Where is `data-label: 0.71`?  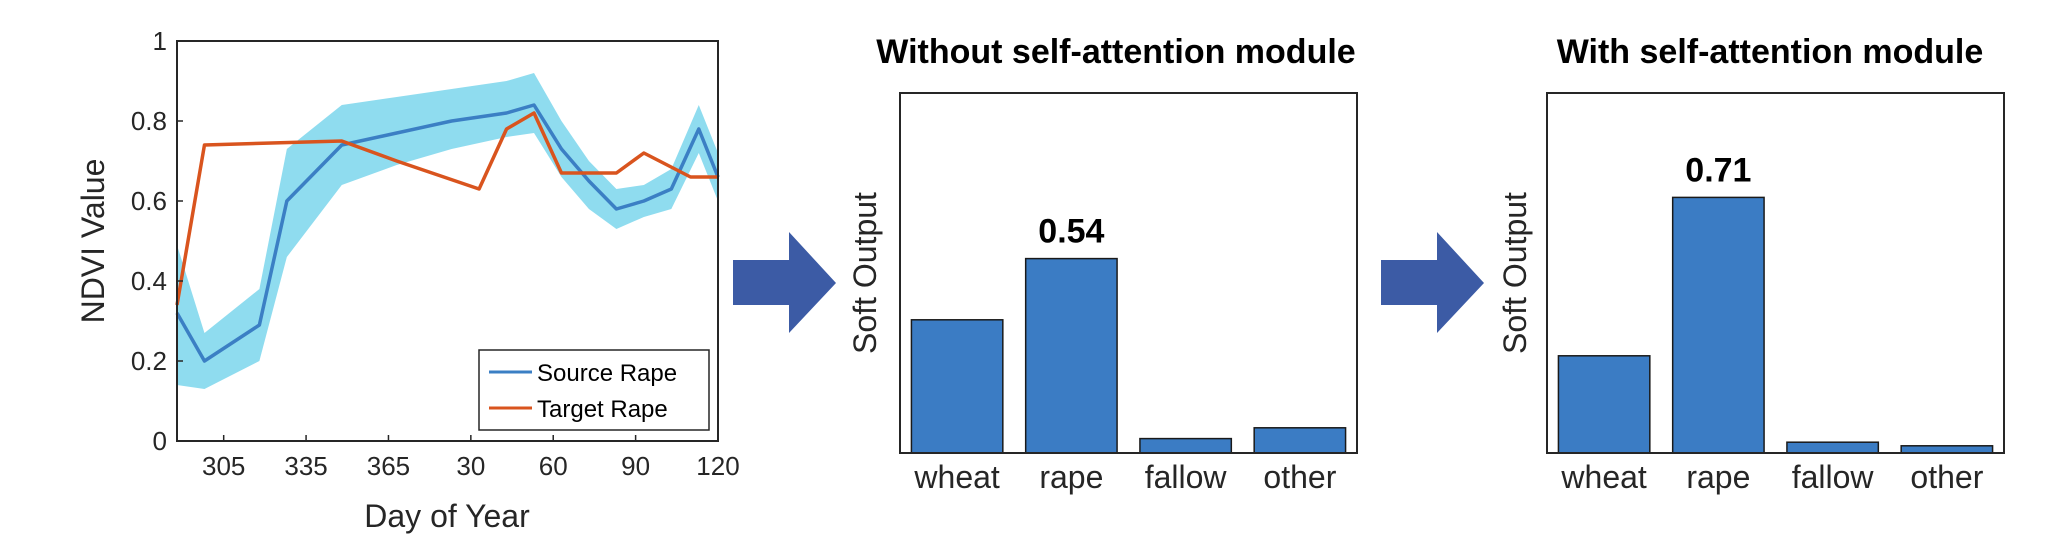
data-label: 0.71 is located at coordinates (1718, 170).